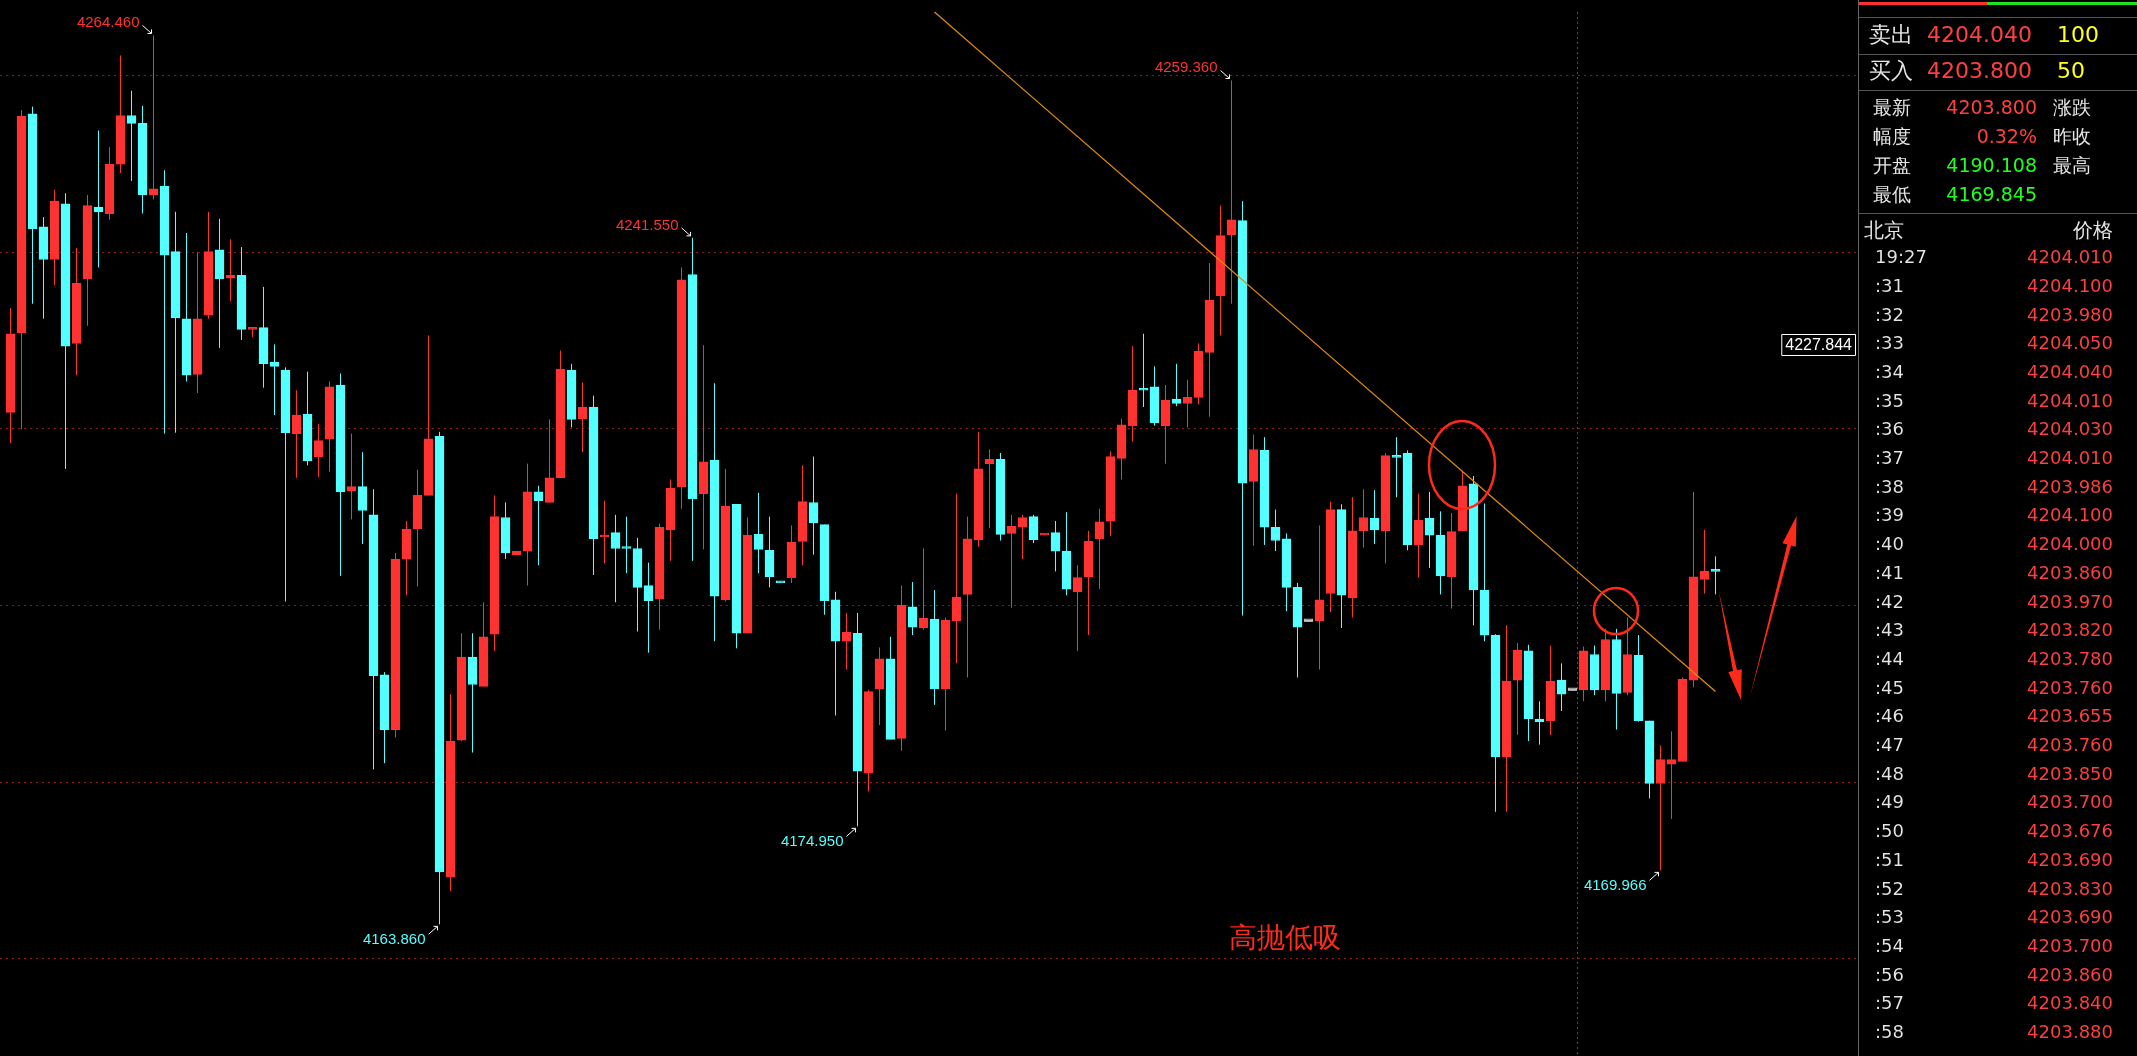  I want to click on text: :42 4203.970, so click(1994, 601).